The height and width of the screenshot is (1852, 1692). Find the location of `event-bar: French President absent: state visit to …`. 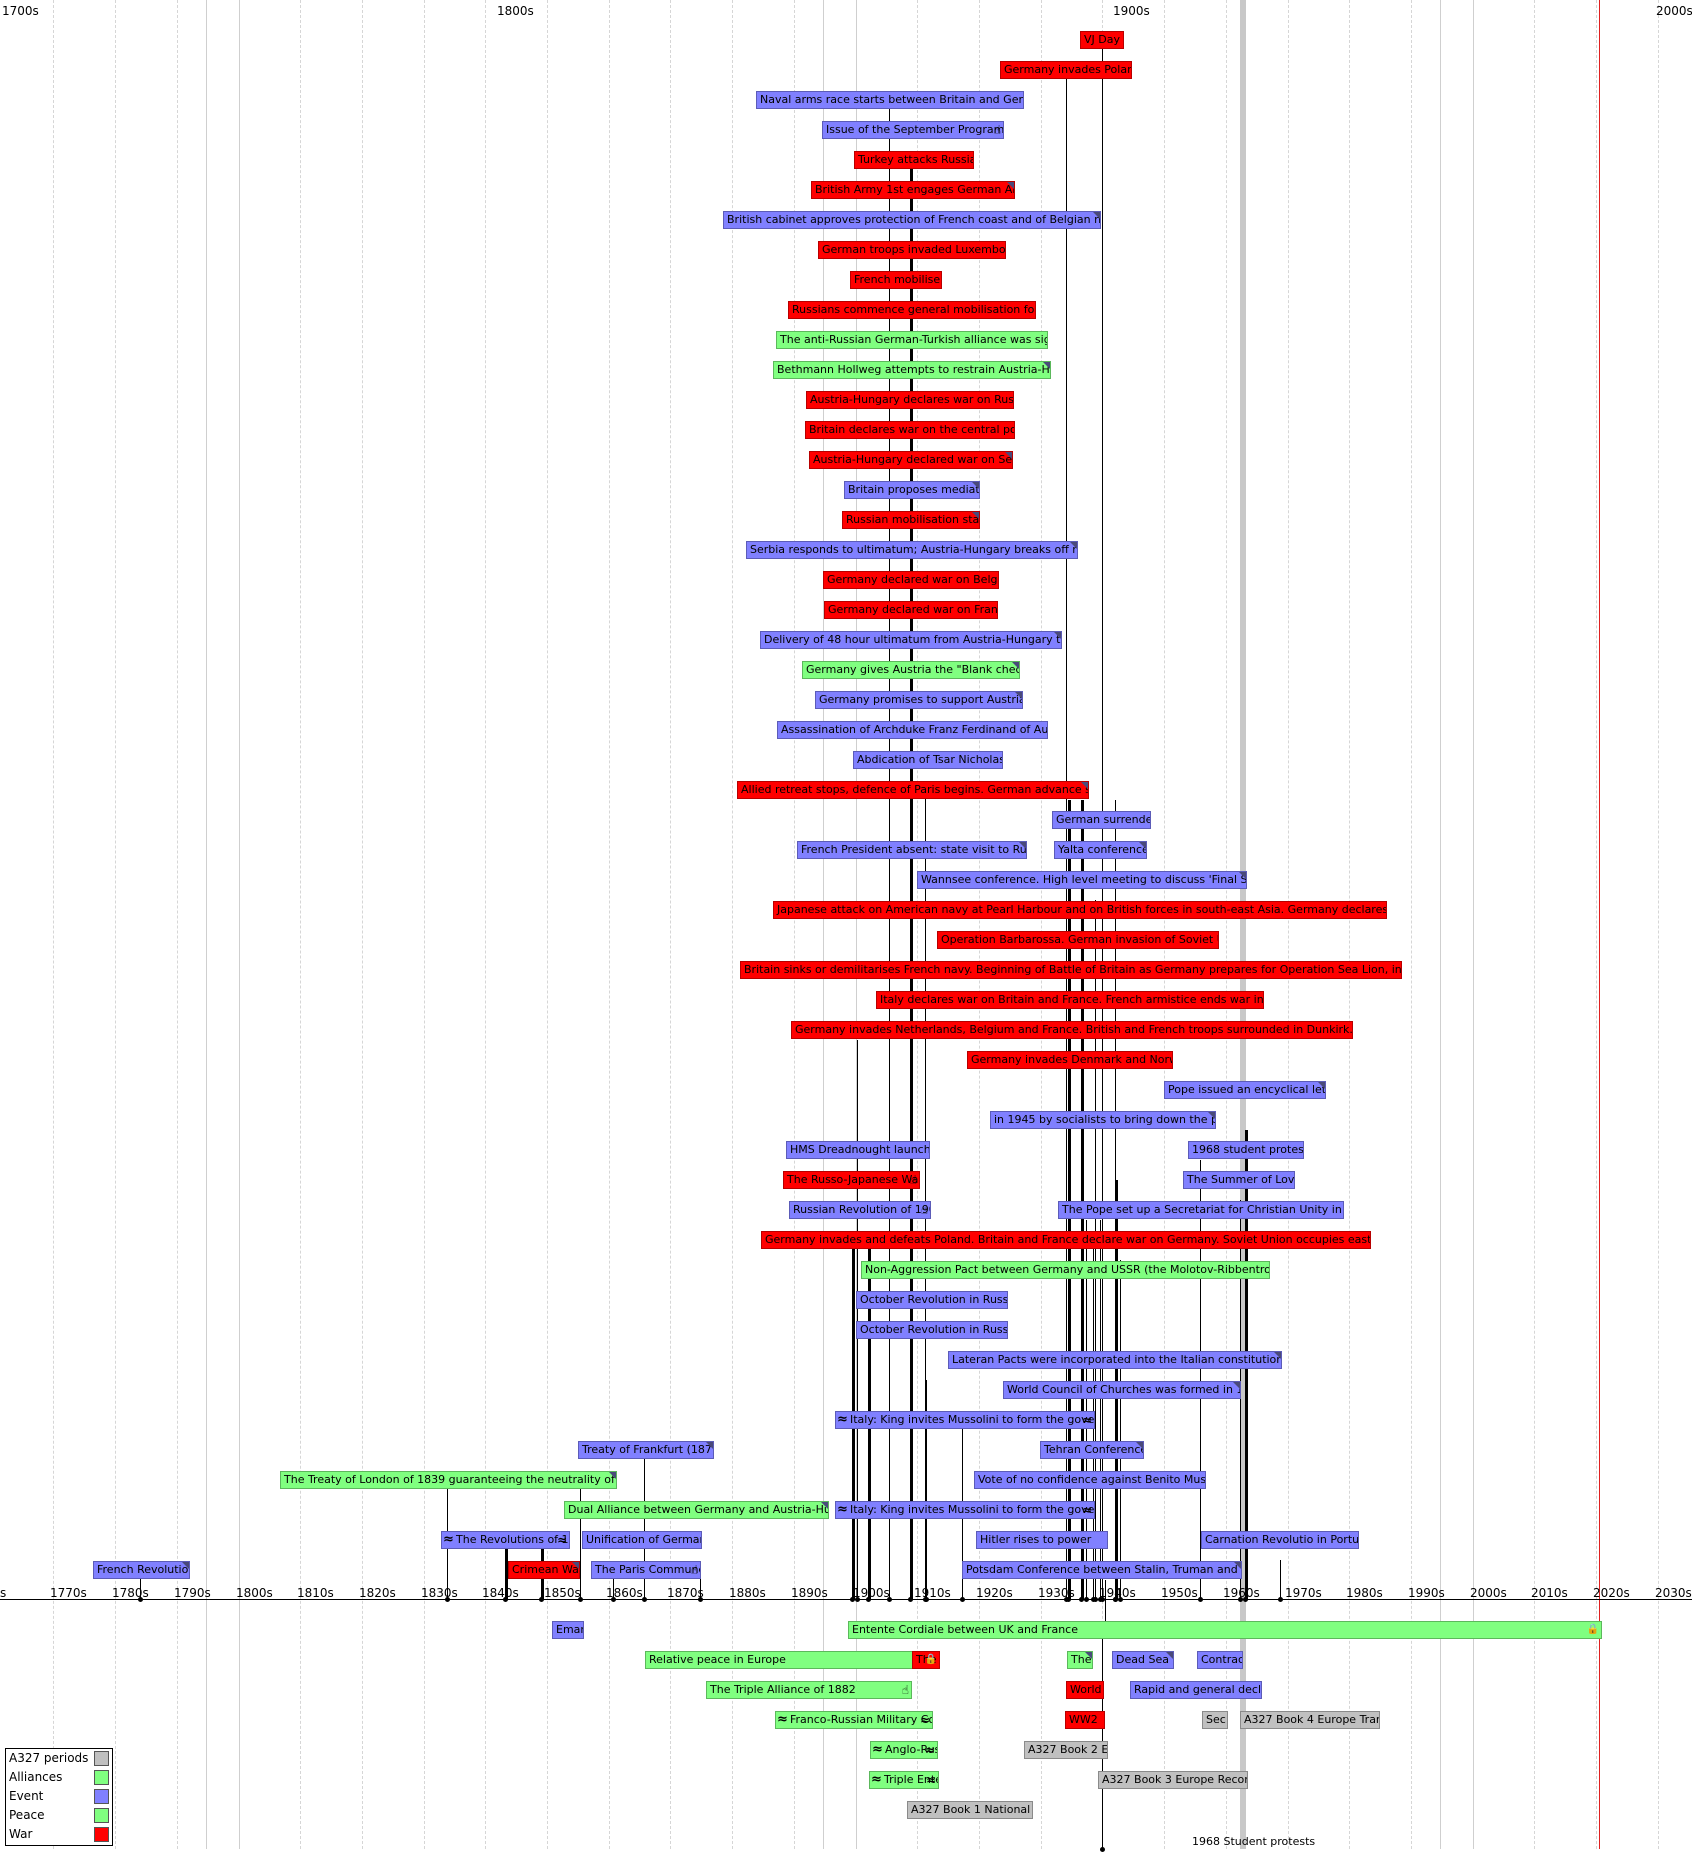

event-bar: French President absent: state visit to … is located at coordinates (912, 850).